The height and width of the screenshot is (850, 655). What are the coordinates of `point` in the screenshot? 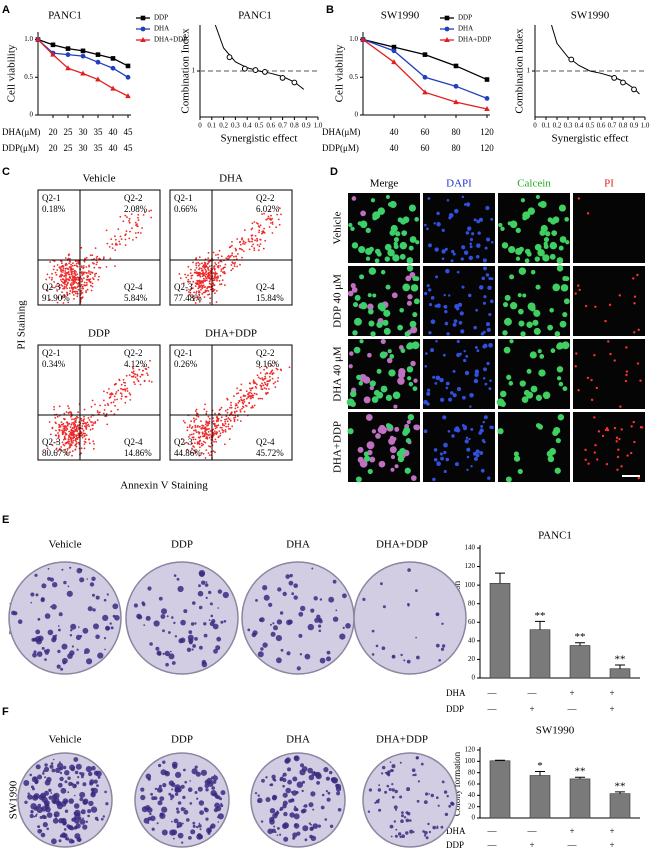 It's located at (265, 72).